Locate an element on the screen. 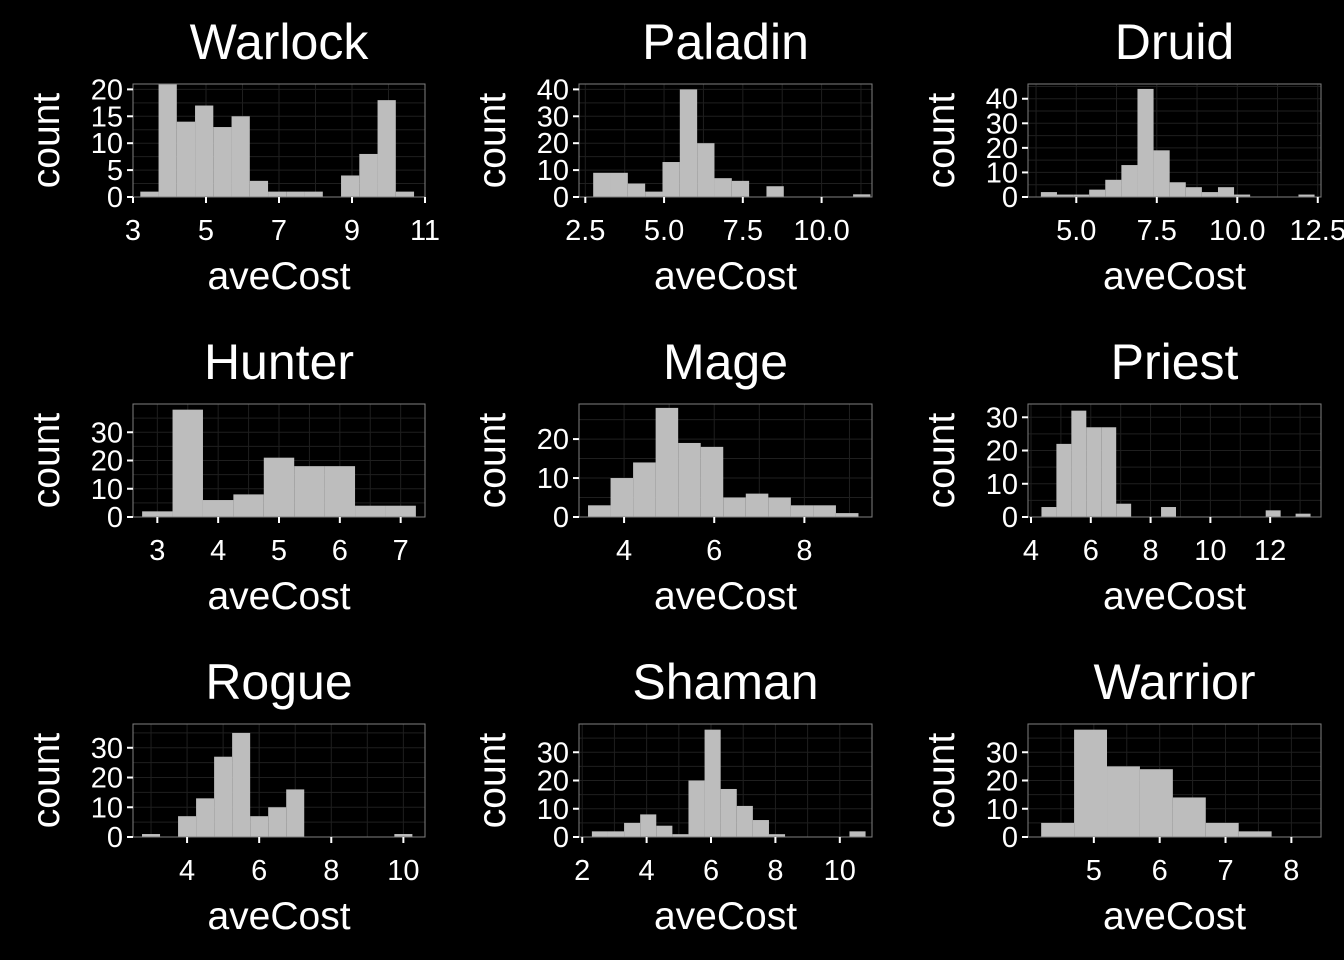 This screenshot has height=960, width=1344. x-tick-label: 11 is located at coordinates (425, 231).